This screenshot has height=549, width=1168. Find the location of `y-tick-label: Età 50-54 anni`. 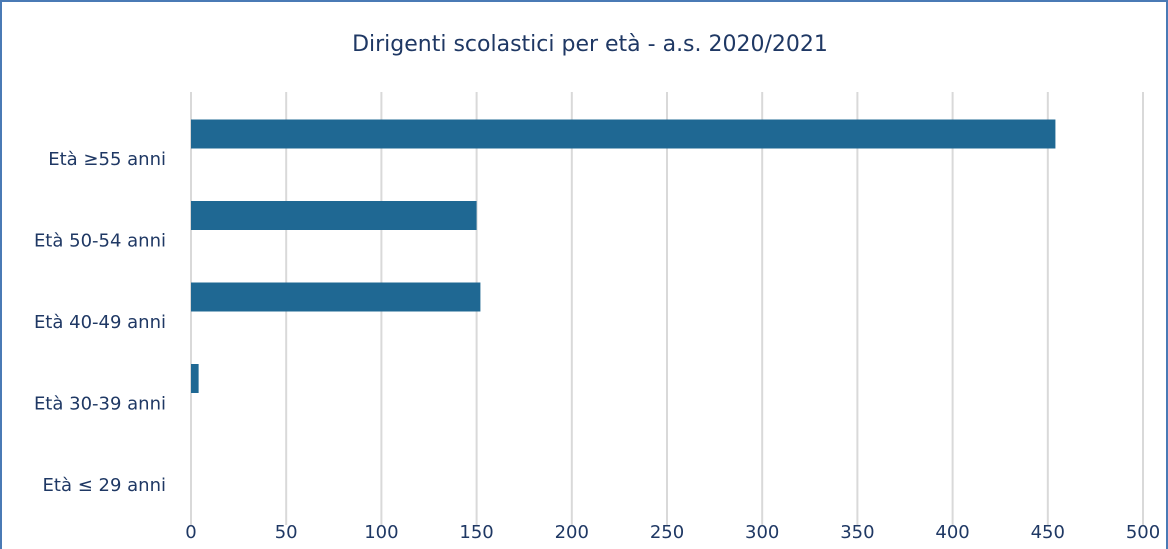

y-tick-label: Età 50-54 anni is located at coordinates (100, 241).